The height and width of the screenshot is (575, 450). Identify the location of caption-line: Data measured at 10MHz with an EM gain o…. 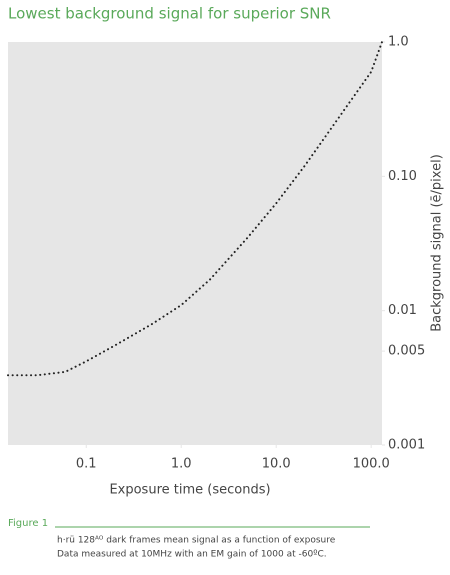
(192, 555).